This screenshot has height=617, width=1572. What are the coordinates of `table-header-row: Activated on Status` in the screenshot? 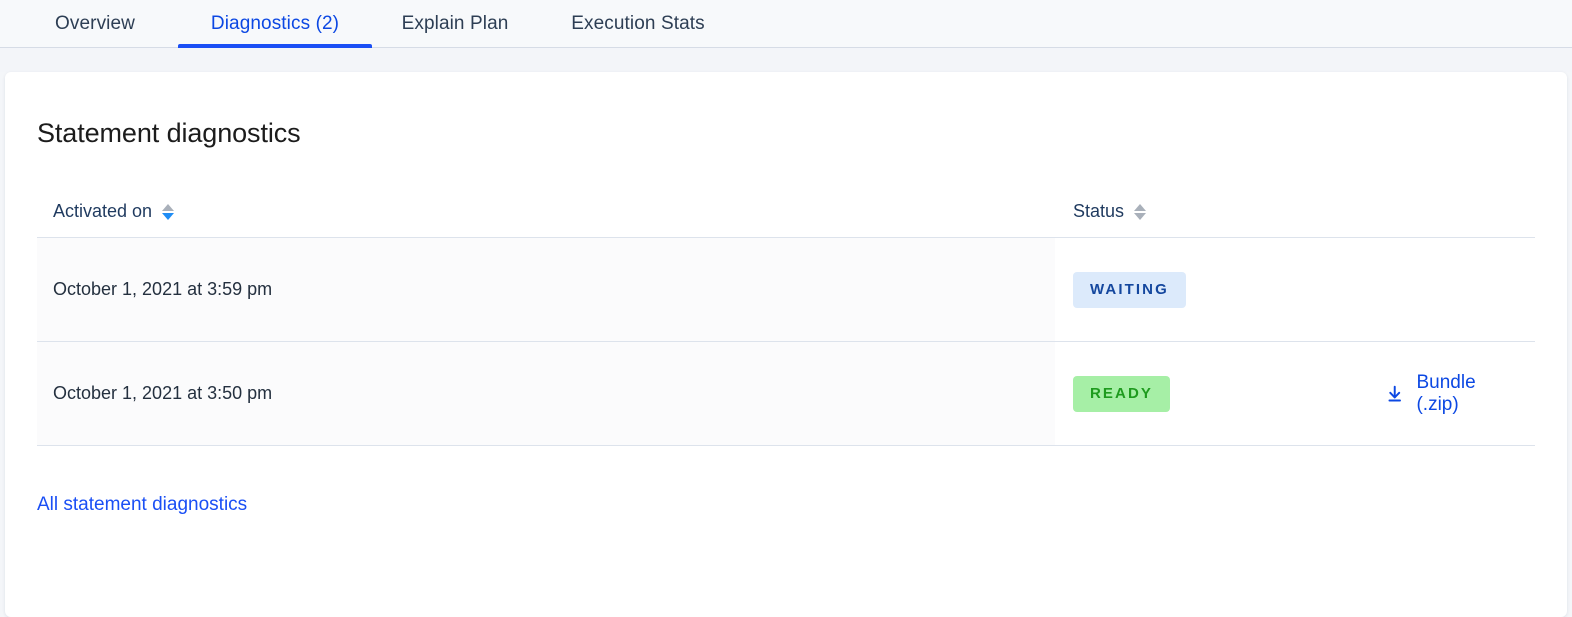 It's located at (786, 212).